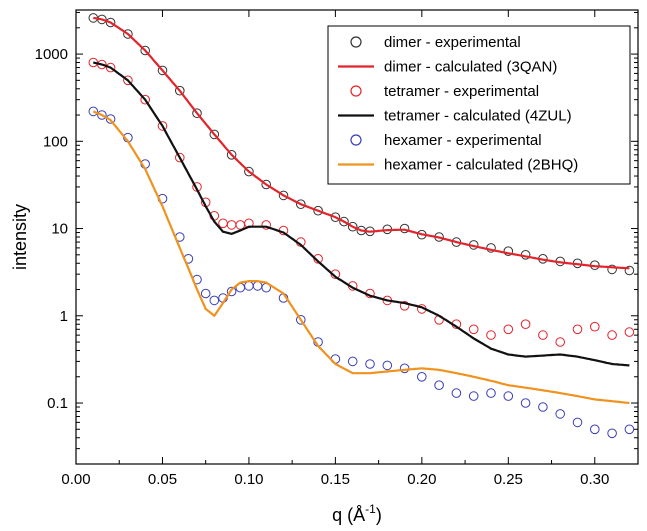 This screenshot has width=647, height=531. Describe the element at coordinates (64, 316) in the screenshot. I see `y-tick-label: 1` at that location.